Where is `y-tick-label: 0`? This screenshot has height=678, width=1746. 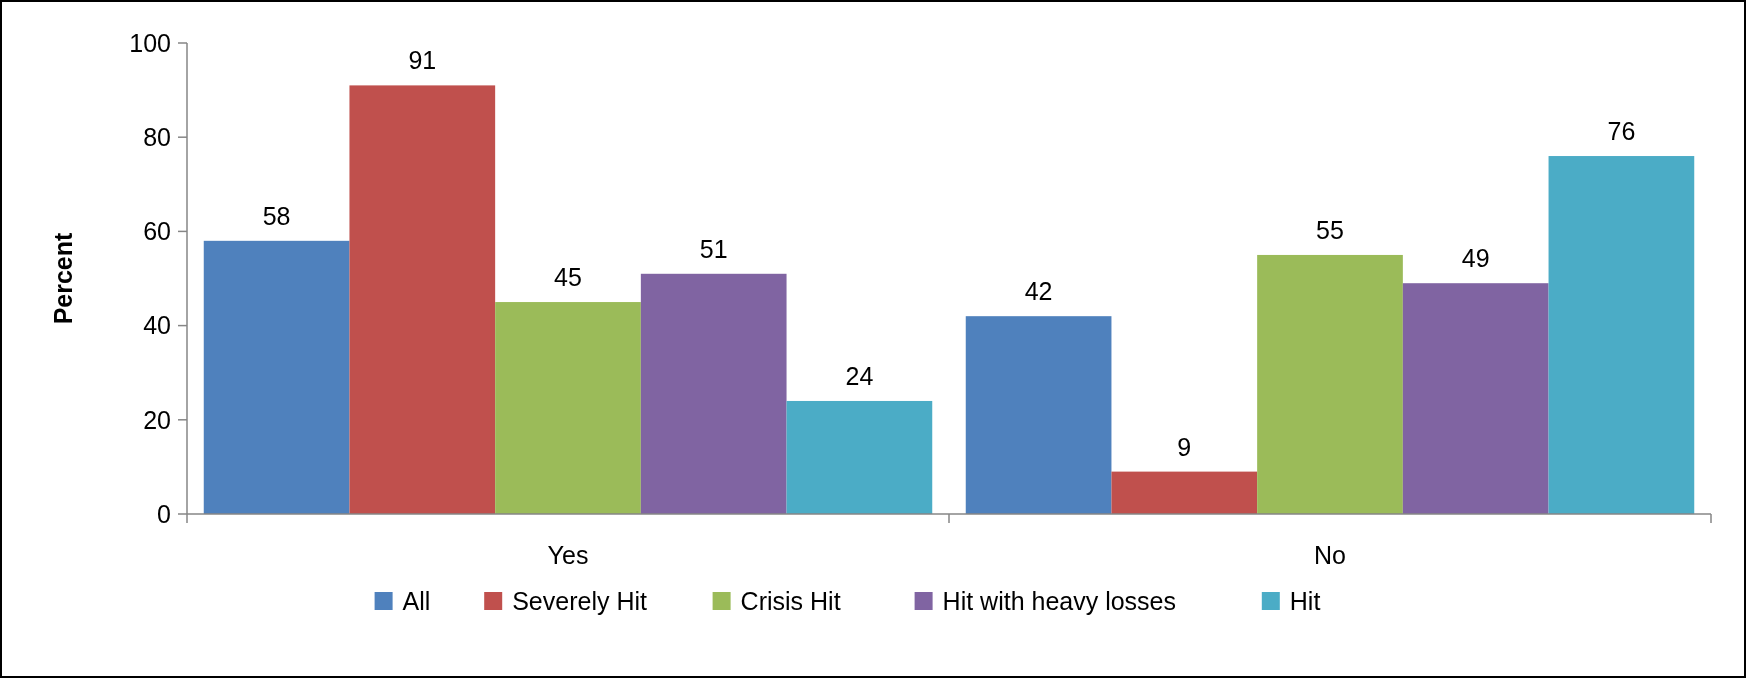
y-tick-label: 0 is located at coordinates (164, 513).